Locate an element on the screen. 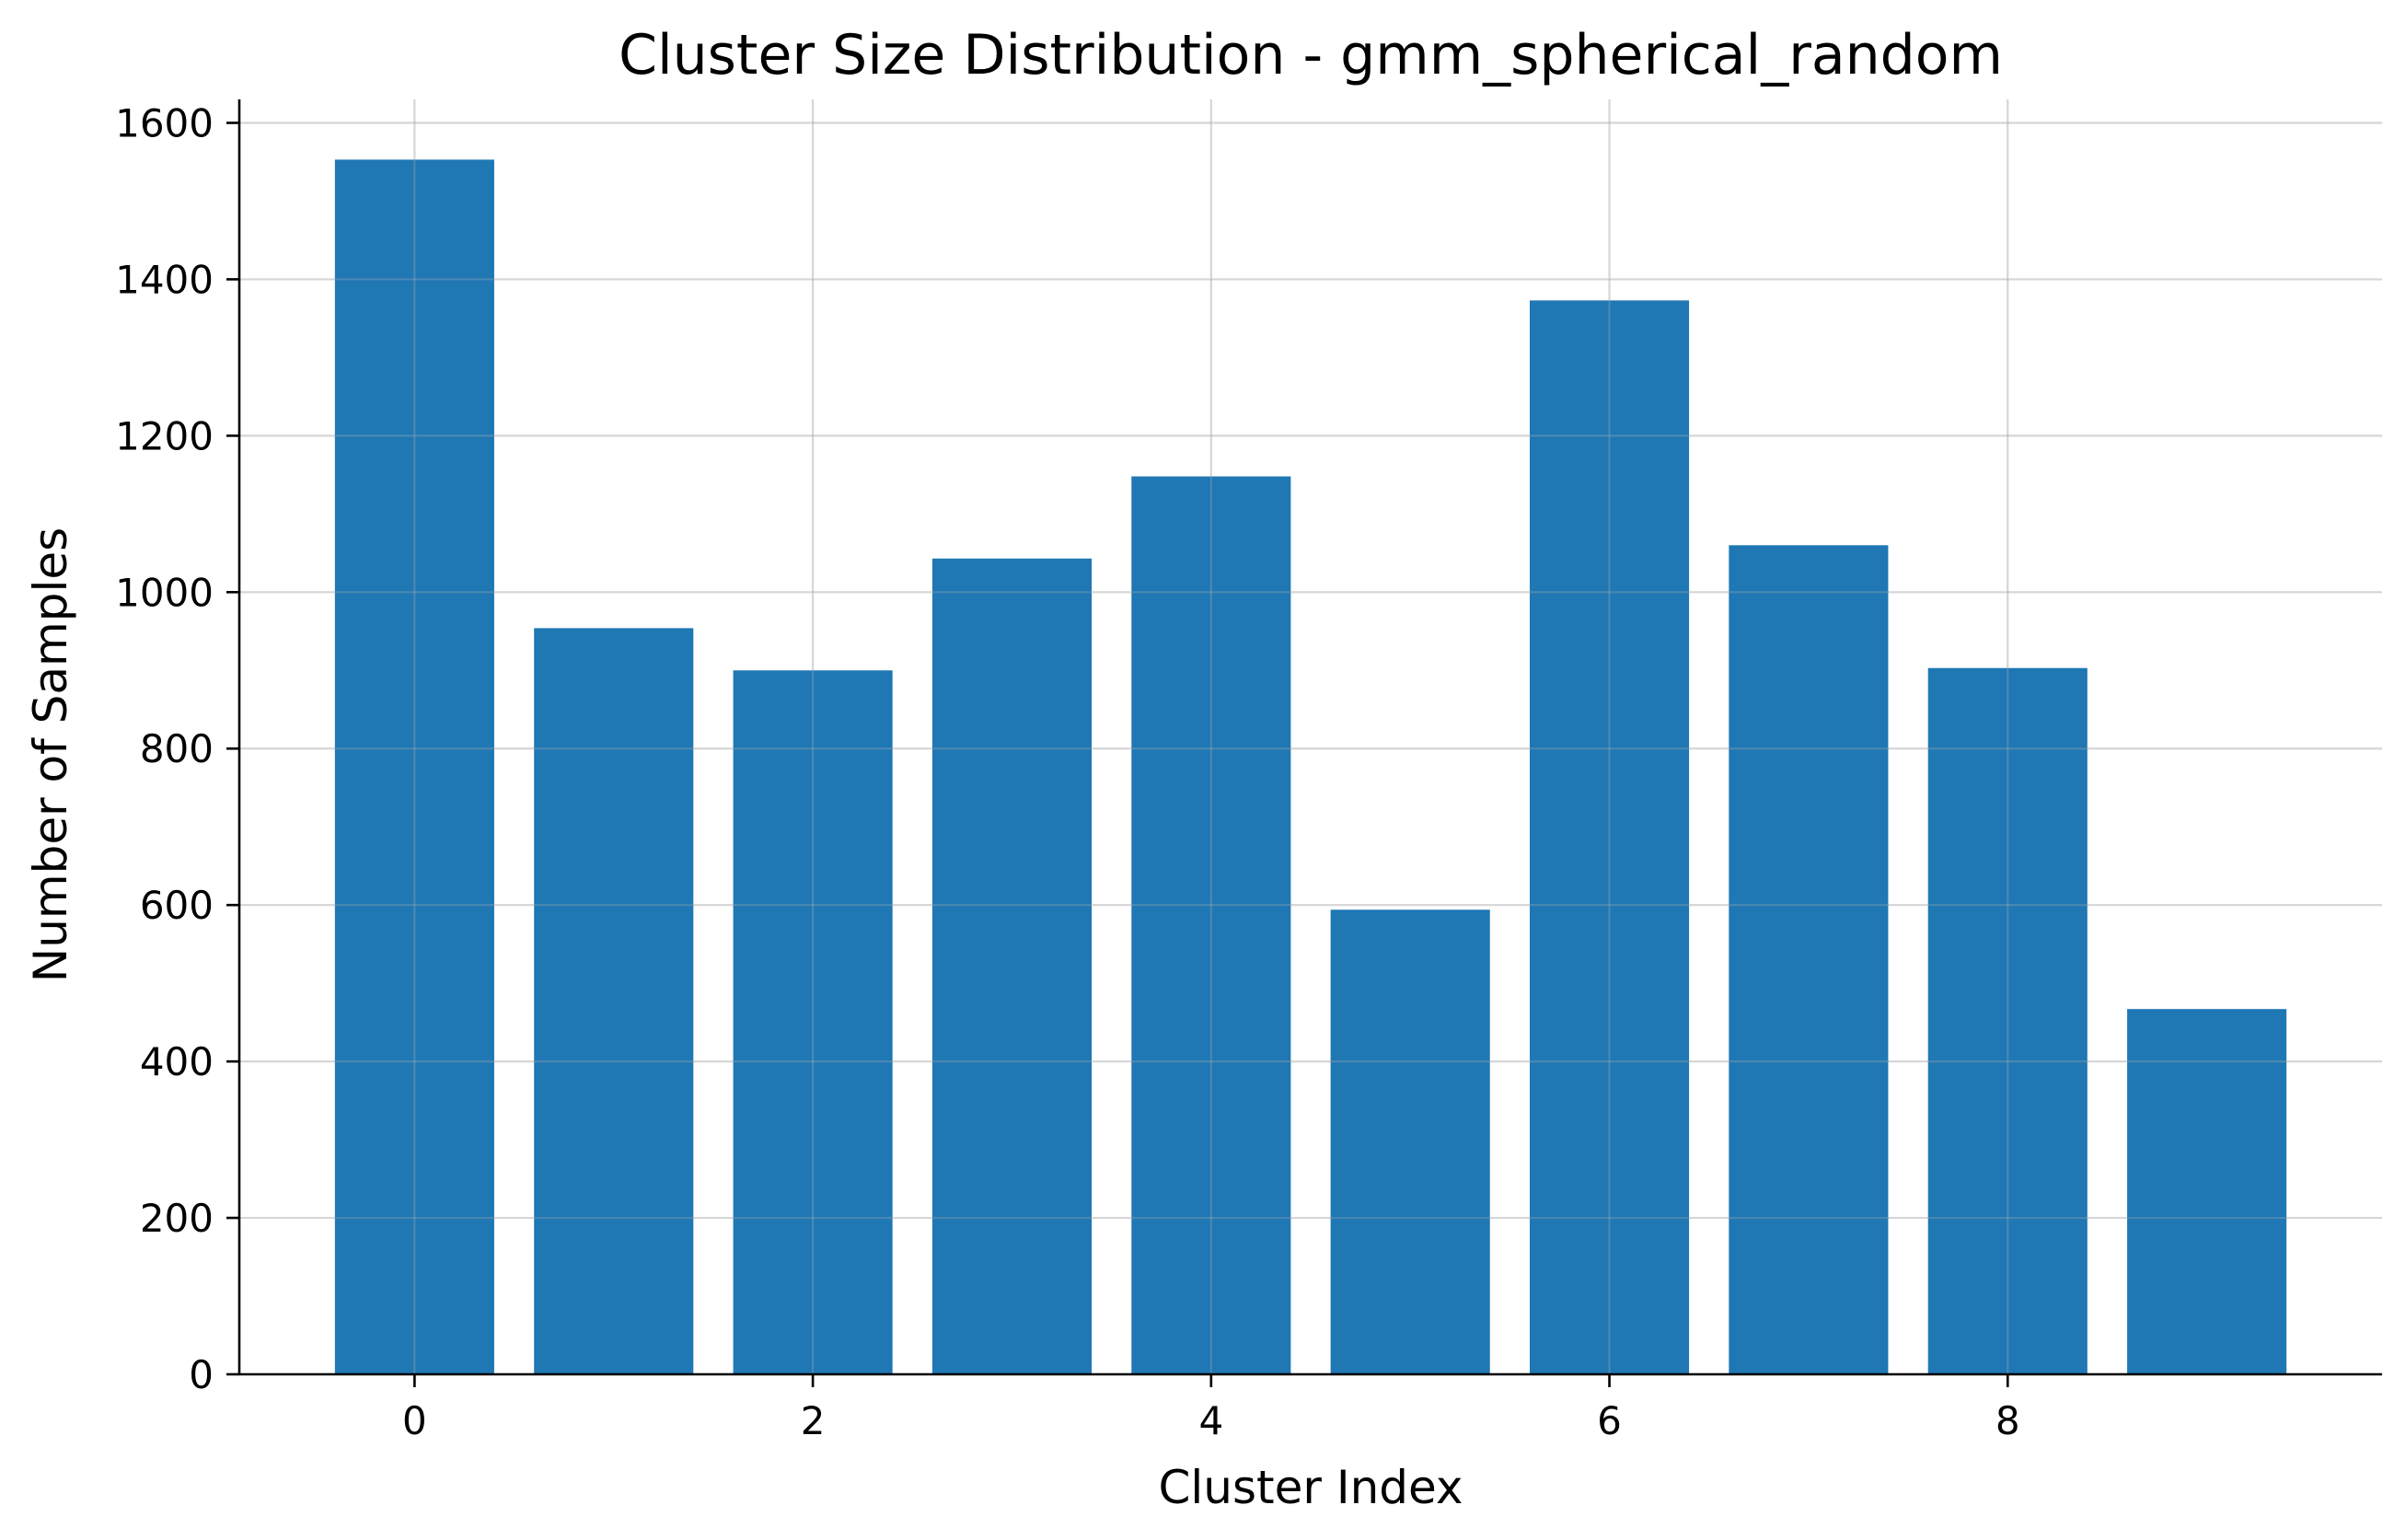  x-tick-label: 0 is located at coordinates (415, 1420).